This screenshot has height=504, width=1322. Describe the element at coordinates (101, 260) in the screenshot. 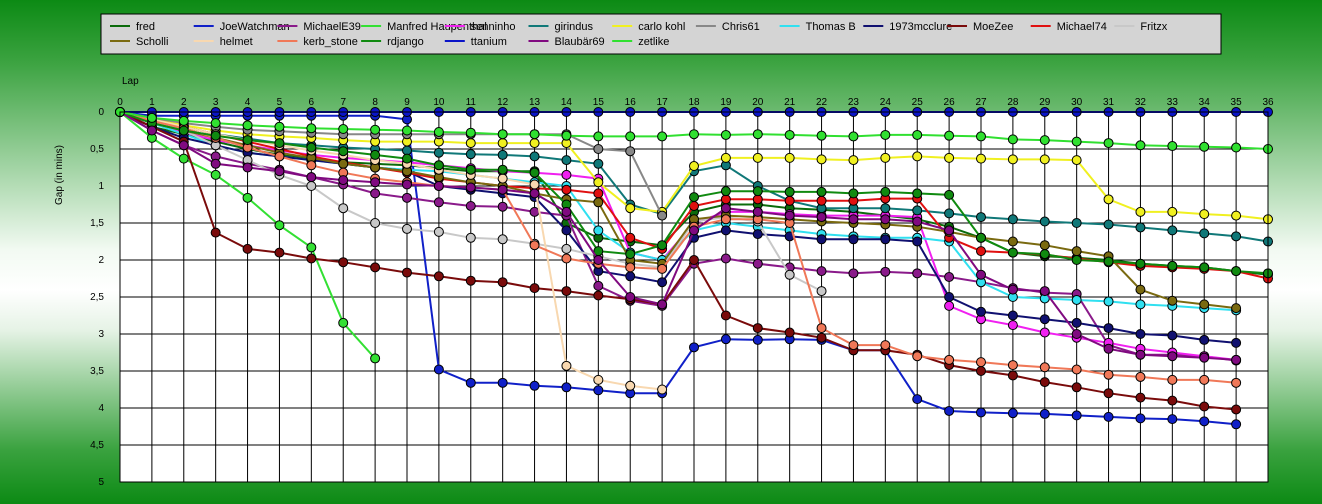

I see `y-tick-label: 2` at that location.